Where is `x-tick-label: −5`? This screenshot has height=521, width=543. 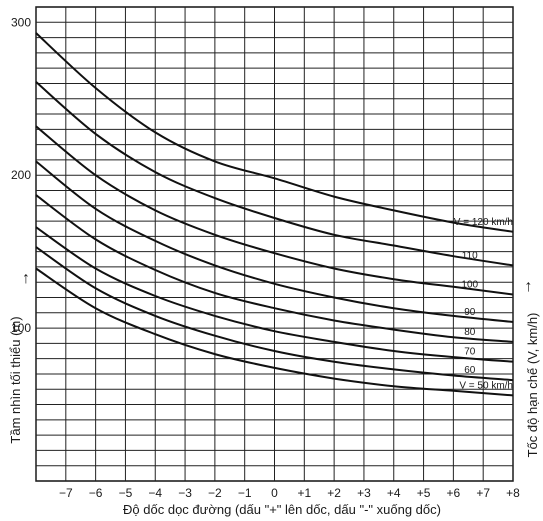
x-tick-label: −5 is located at coordinates (126, 493).